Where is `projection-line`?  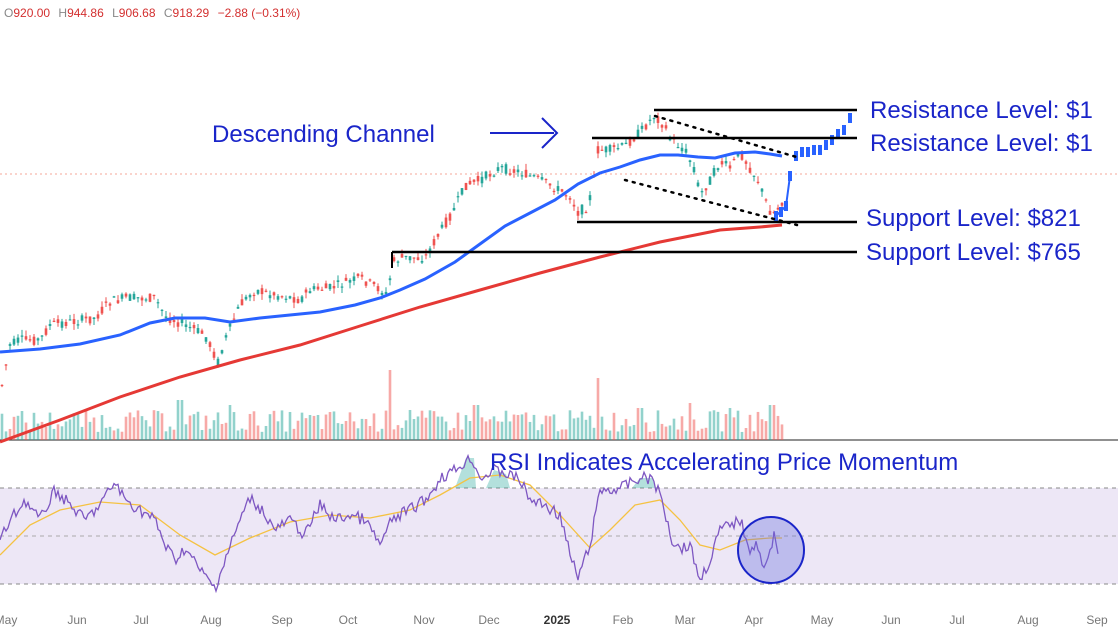
projection-line is located at coordinates (783, 196).